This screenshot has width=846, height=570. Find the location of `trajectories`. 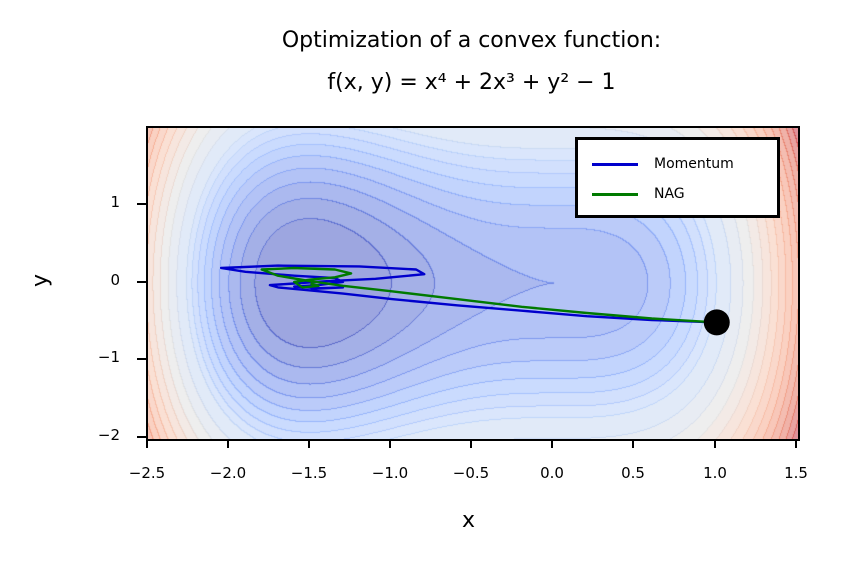

trajectories is located at coordinates (474, 300).